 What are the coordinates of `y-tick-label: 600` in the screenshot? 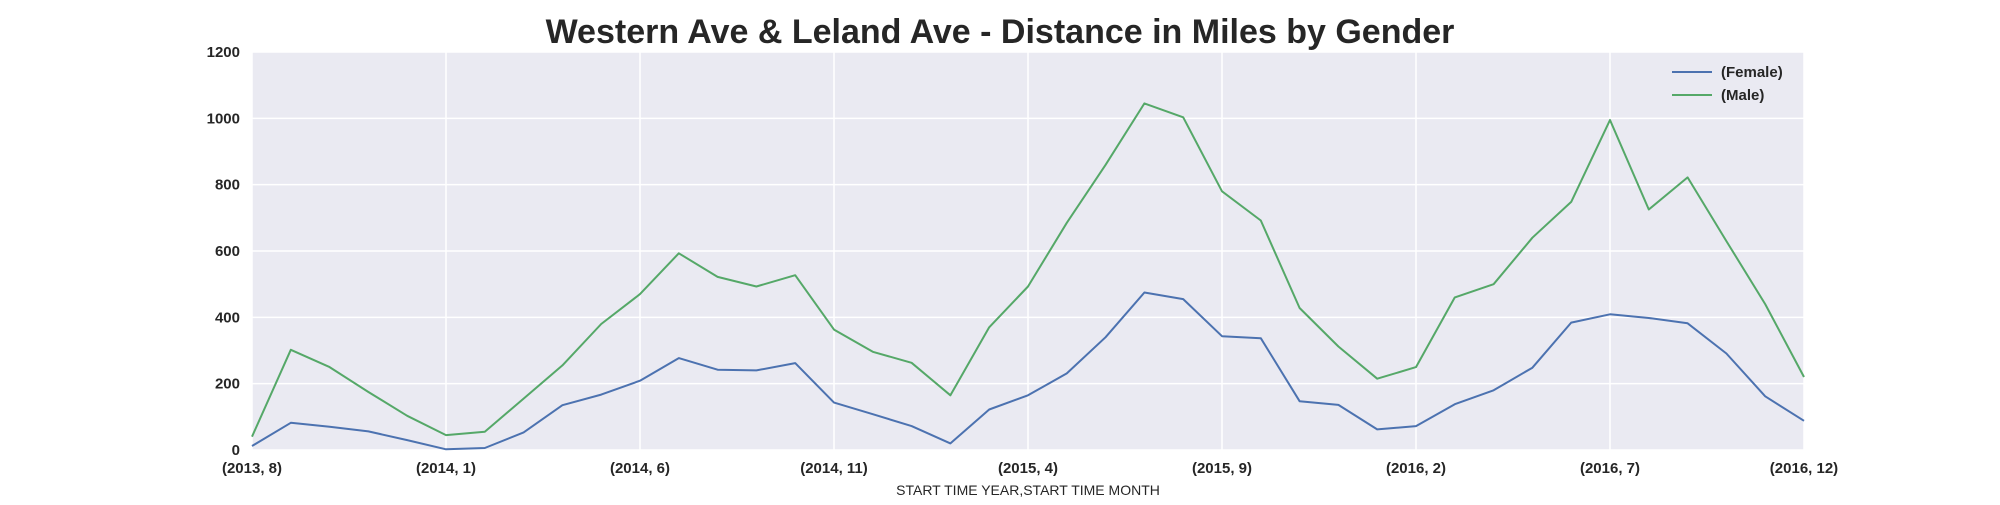 It's located at (227, 251).